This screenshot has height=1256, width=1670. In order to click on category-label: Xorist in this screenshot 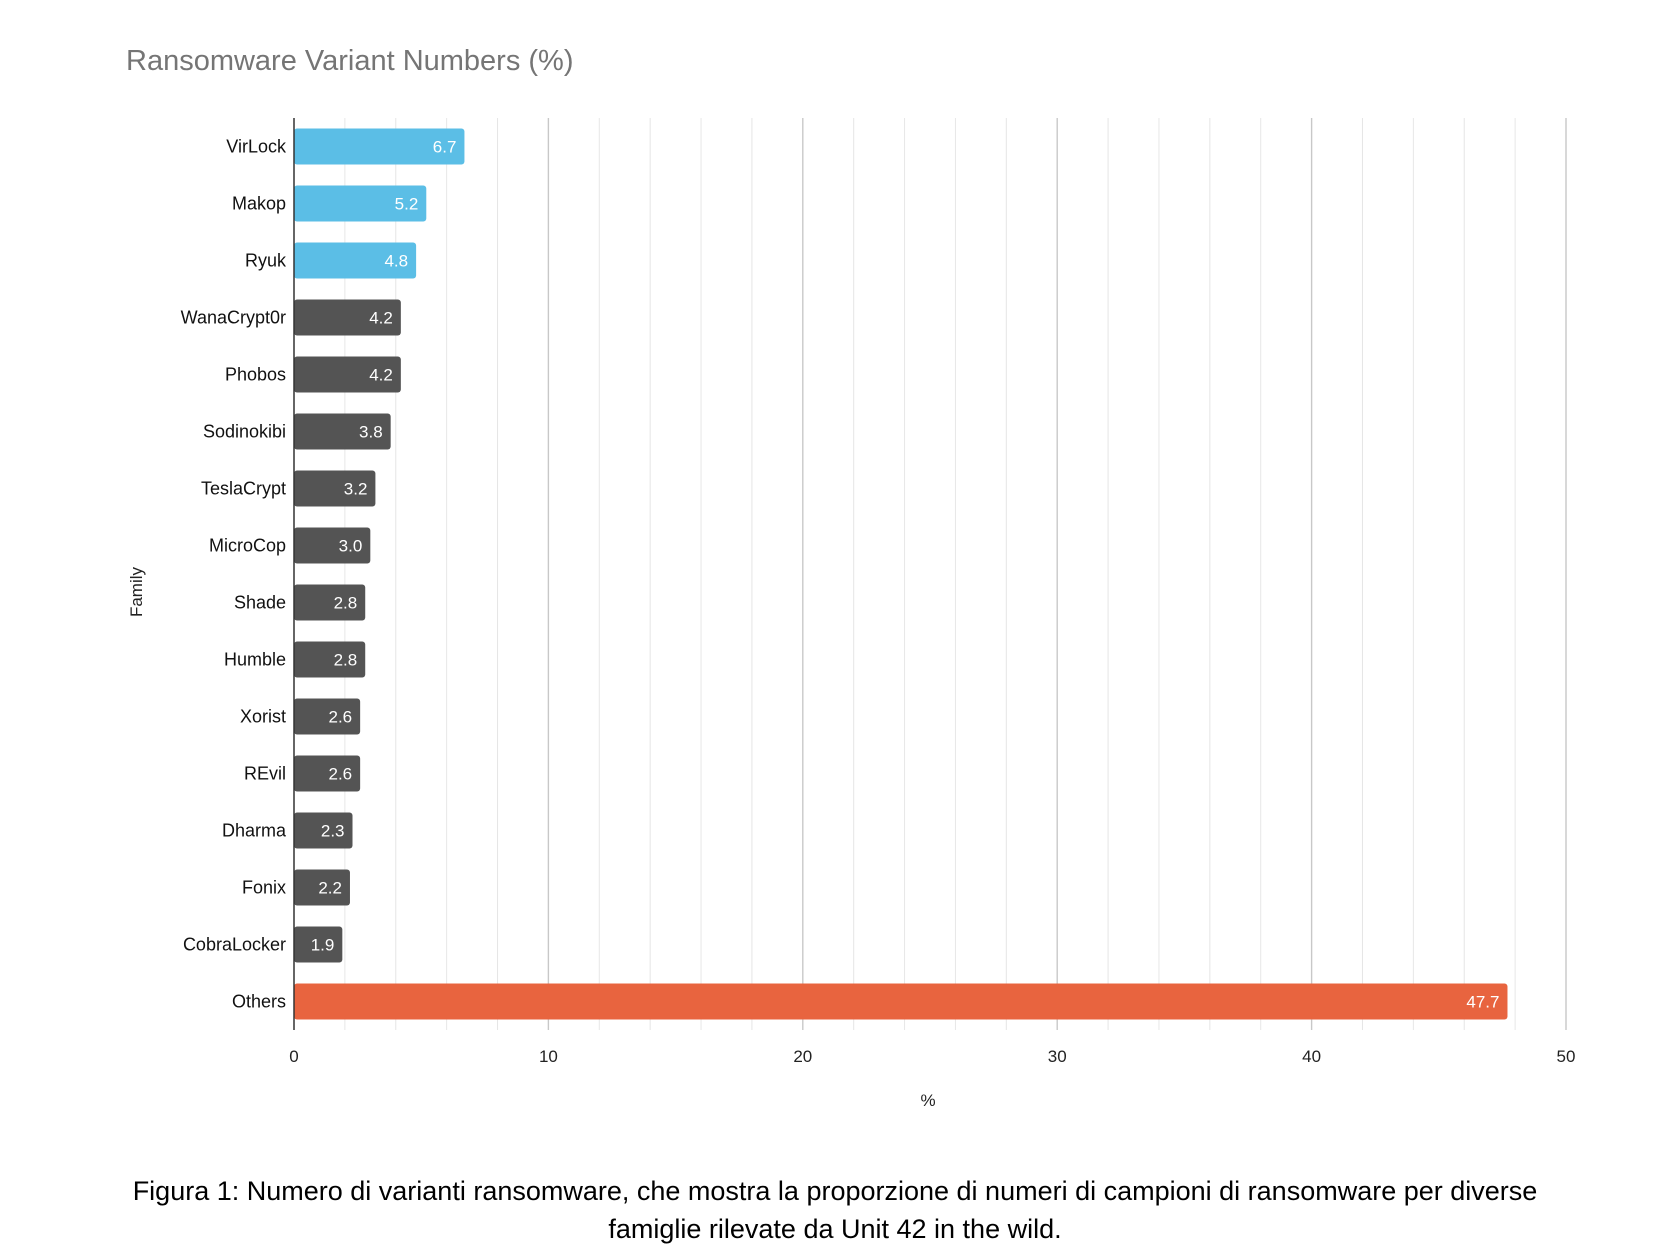, I will do `click(263, 717)`.